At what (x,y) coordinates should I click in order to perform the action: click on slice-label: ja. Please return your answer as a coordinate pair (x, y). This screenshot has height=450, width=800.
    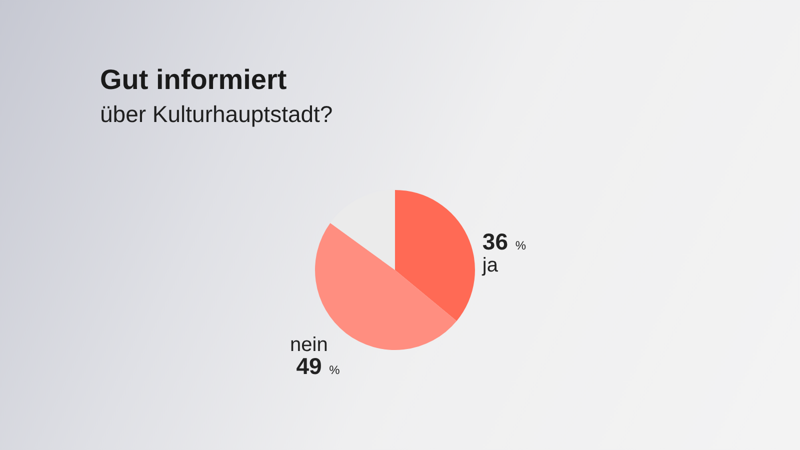
    Looking at the image, I should click on (490, 265).